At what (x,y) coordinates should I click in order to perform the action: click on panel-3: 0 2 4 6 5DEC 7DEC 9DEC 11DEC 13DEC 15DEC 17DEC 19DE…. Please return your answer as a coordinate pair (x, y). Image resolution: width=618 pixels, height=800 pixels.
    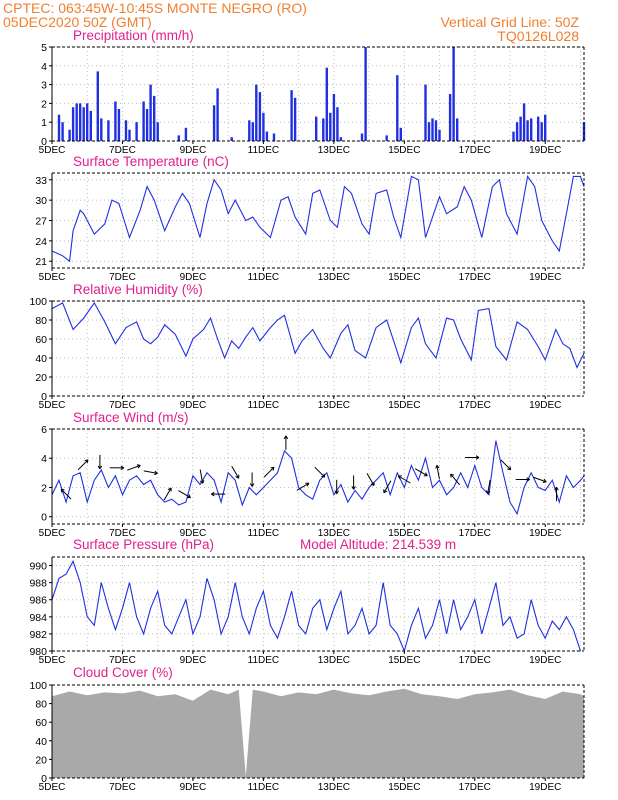
    Looking at the image, I should click on (312, 474).